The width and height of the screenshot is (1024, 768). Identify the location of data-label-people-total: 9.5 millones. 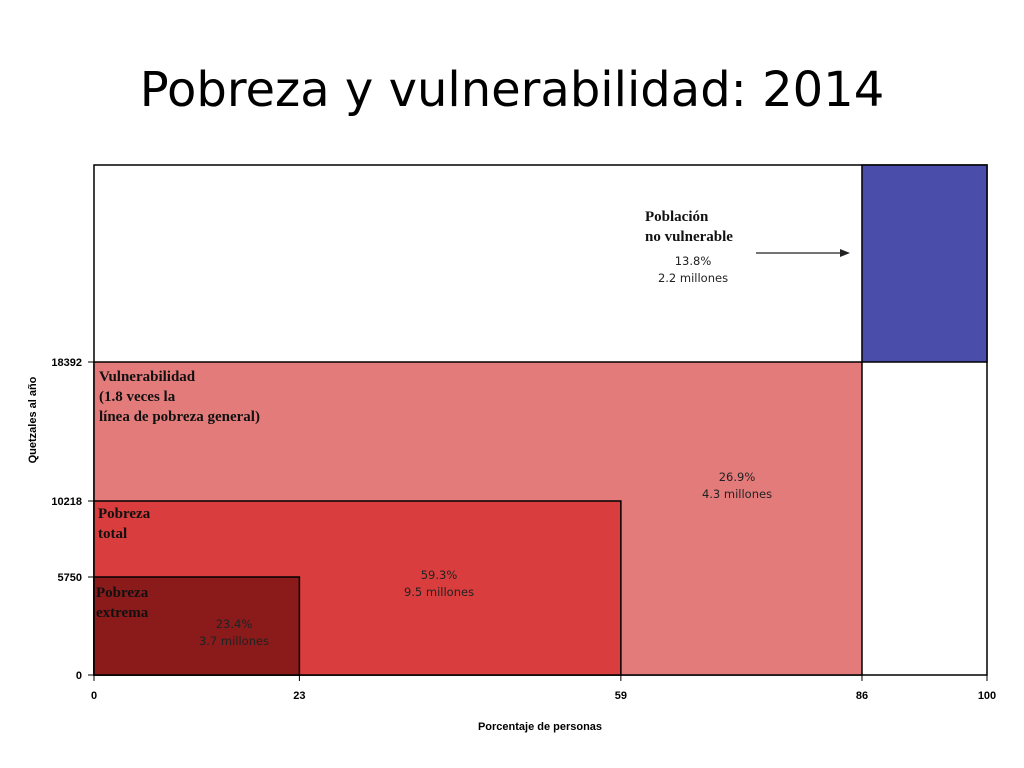
(439, 592).